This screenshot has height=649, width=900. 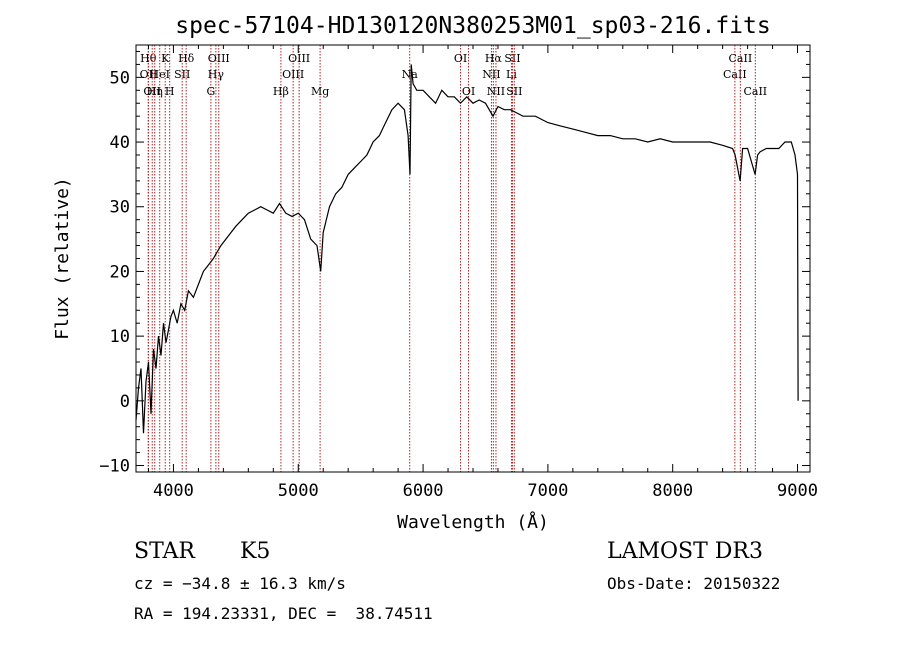 What do you see at coordinates (164, 551) in the screenshot?
I see `object-class: STAR` at bounding box center [164, 551].